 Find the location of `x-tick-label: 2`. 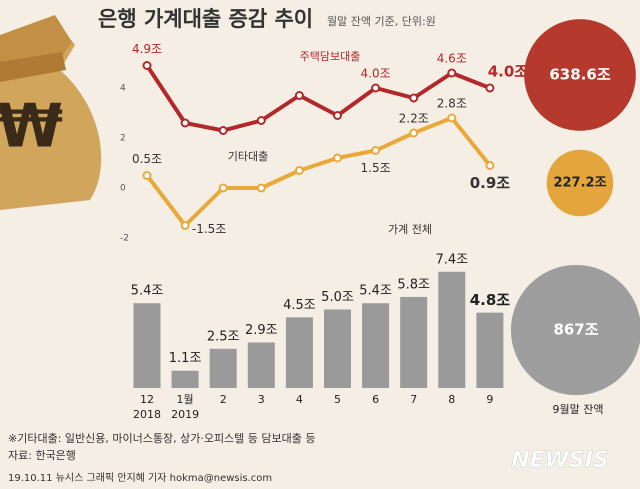

x-tick-label: 2 is located at coordinates (223, 399).